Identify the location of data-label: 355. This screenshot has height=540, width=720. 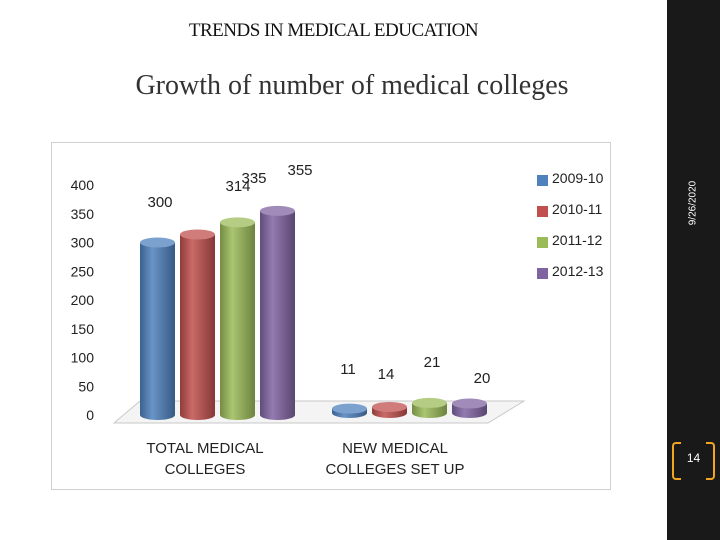
(299, 170).